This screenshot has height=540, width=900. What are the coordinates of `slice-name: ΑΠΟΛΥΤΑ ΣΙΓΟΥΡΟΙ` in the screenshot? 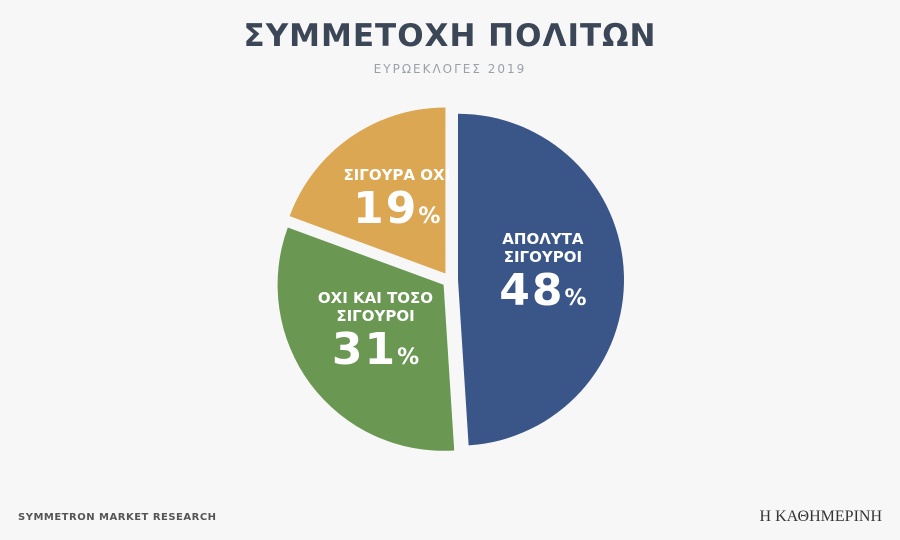 It's located at (543, 248).